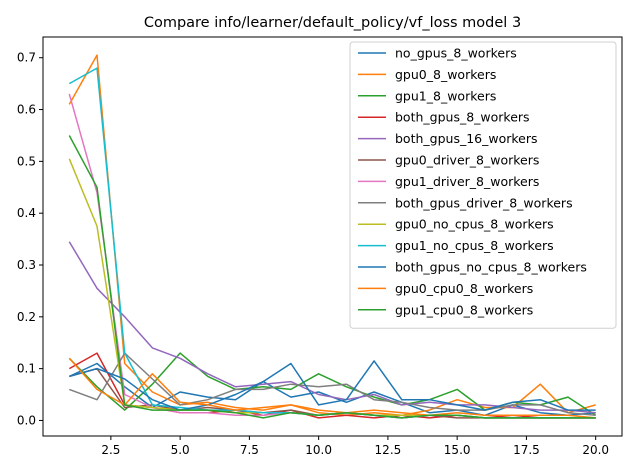 The height and width of the screenshot is (470, 630). Describe the element at coordinates (318, 450) in the screenshot. I see `x-tick-label: 10.0` at that location.